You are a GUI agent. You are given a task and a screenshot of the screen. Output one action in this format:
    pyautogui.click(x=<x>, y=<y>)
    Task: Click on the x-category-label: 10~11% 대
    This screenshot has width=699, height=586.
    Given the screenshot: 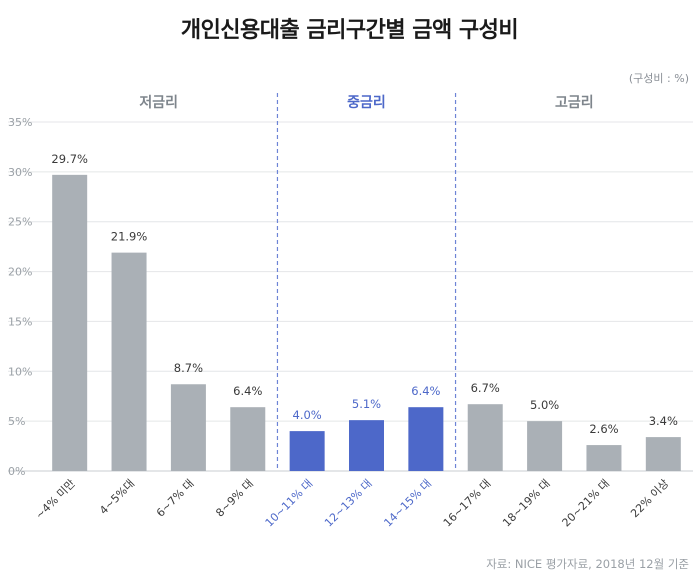 What is the action you would take?
    pyautogui.click(x=289, y=503)
    